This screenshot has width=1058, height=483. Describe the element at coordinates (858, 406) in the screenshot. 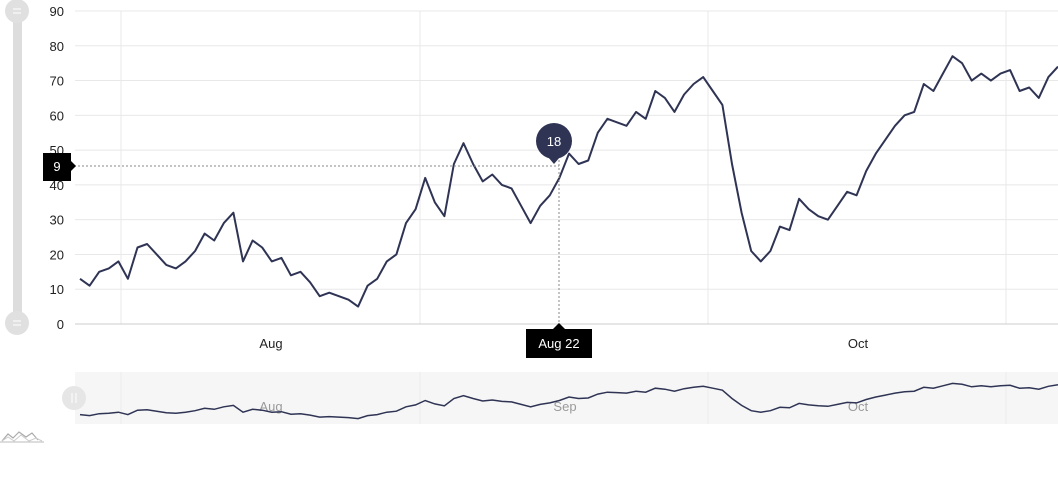

I see `navigator-label-oct: Oct` at that location.